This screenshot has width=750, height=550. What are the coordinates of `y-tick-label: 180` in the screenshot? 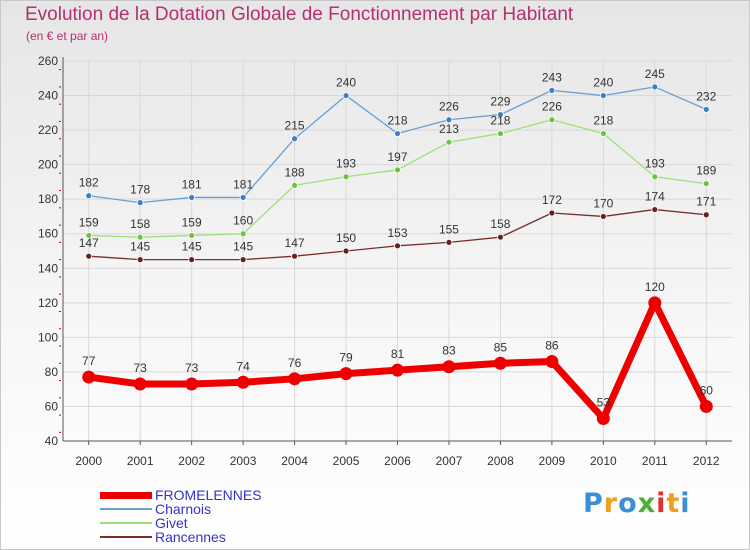 It's located at (48, 199).